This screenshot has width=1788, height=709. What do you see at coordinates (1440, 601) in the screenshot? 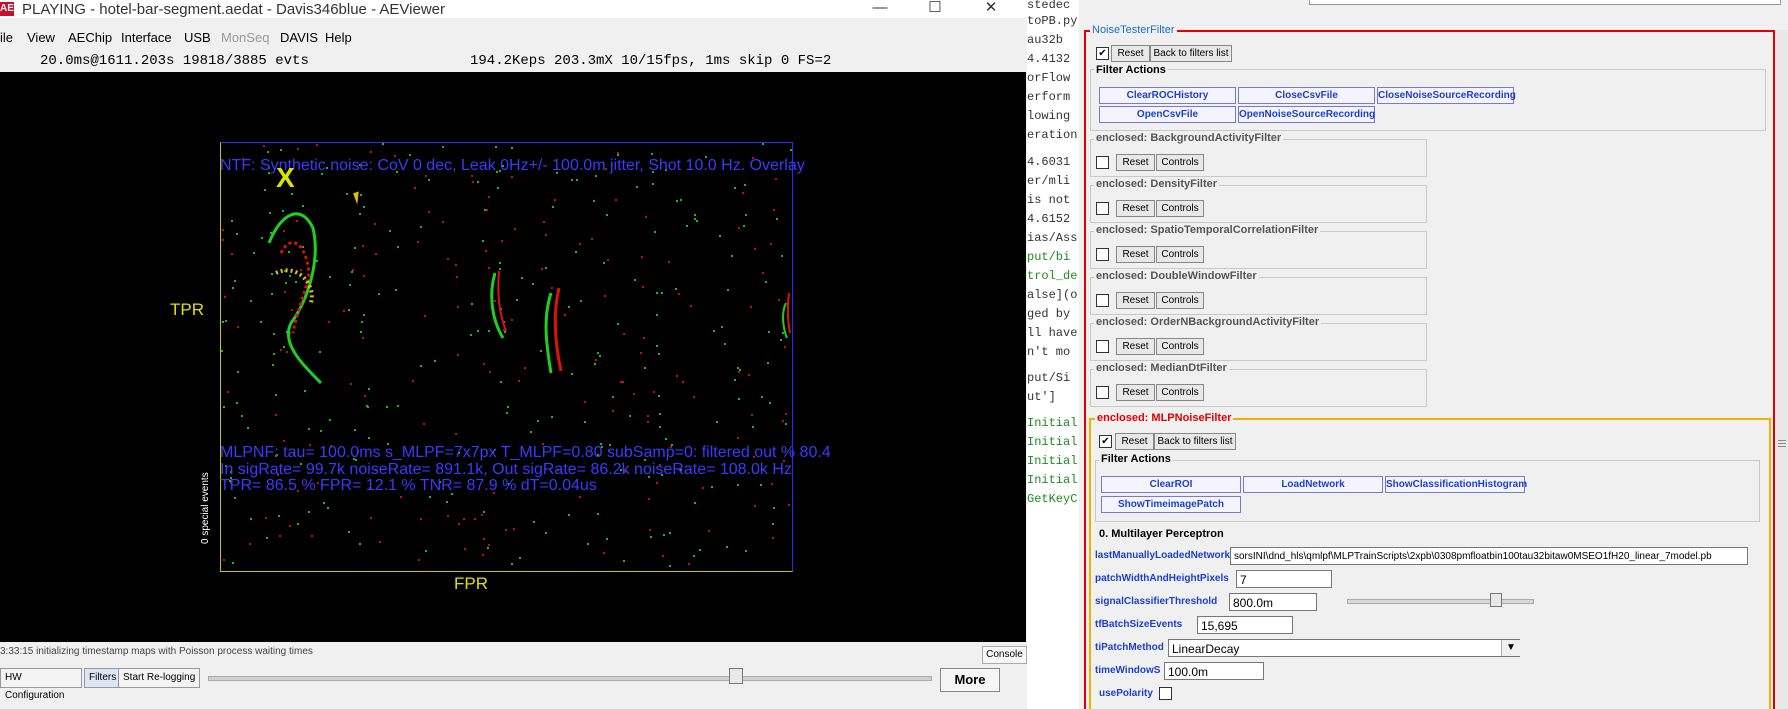
I see `threshold-slider` at bounding box center [1440, 601].